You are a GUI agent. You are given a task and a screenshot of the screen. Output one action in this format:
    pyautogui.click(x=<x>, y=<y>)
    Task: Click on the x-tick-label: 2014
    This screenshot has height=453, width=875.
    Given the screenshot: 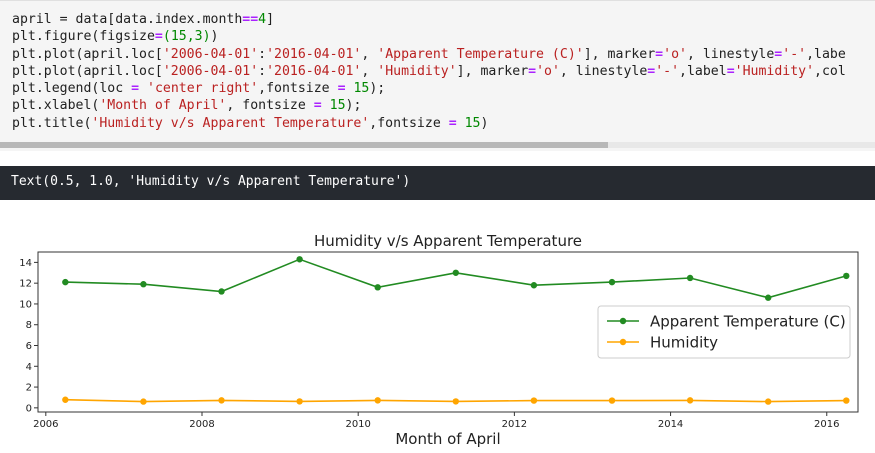 What is the action you would take?
    pyautogui.click(x=670, y=424)
    